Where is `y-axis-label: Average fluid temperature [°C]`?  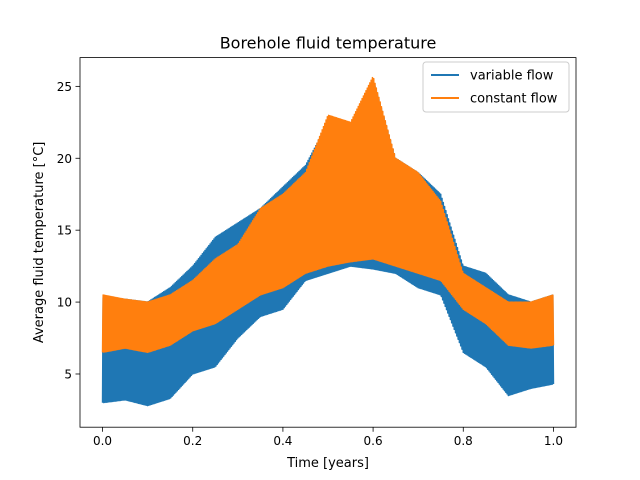
y-axis-label: Average fluid temperature [°C] is located at coordinates (39, 243).